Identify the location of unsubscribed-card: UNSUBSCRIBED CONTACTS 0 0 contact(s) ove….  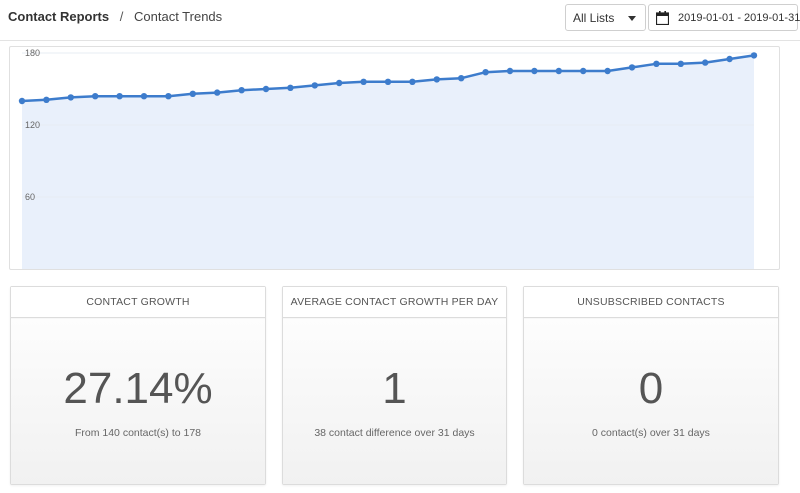
(651, 385).